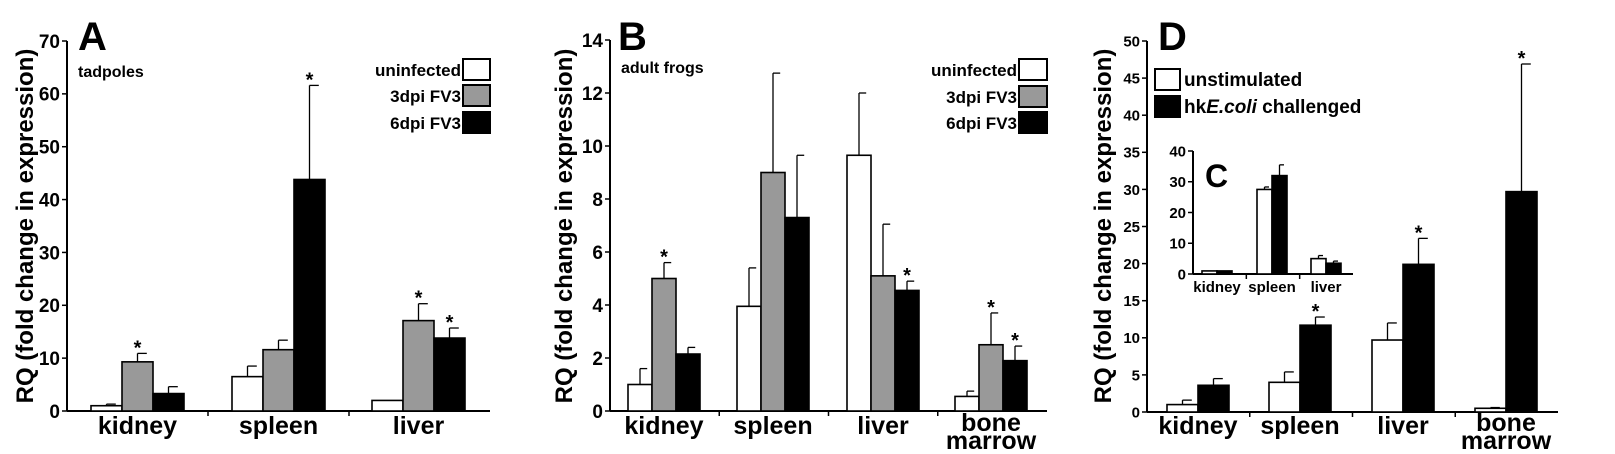 Image resolution: width=1615 pixels, height=454 pixels. I want to click on panel-subtitle: adult frogs, so click(662, 68).